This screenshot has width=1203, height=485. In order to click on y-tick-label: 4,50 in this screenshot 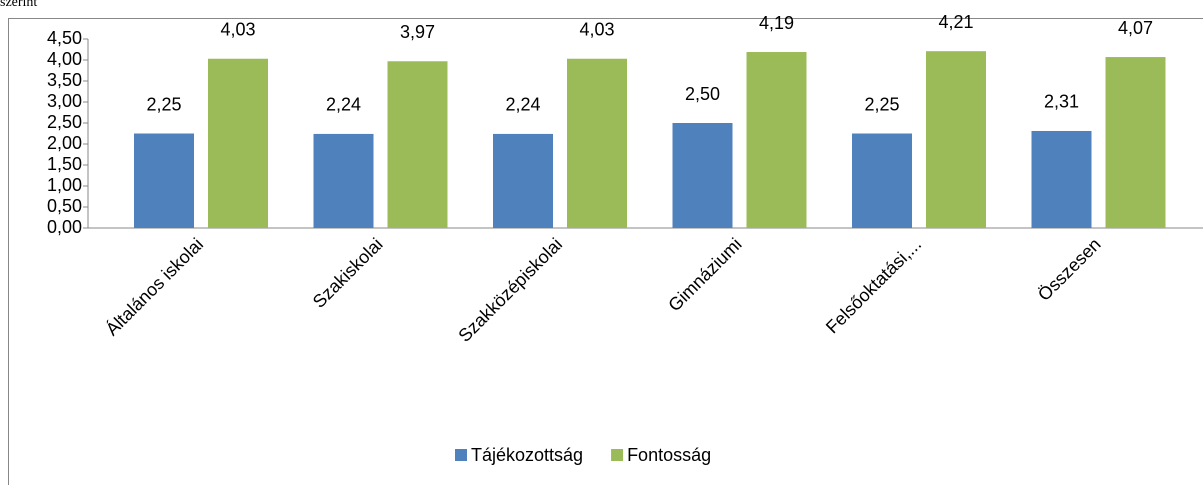, I will do `click(64, 38)`.